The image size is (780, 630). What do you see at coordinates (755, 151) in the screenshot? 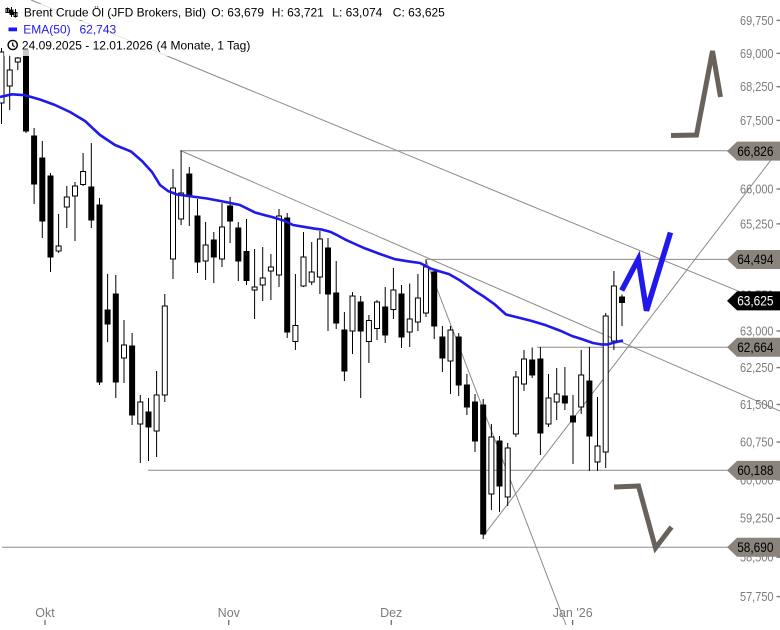
I see `svg-text: 66,826` at bounding box center [755, 151].